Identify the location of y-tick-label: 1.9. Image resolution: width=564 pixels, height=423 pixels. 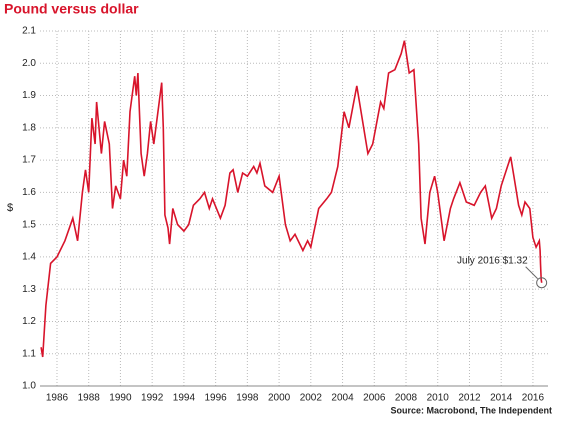
(29, 95).